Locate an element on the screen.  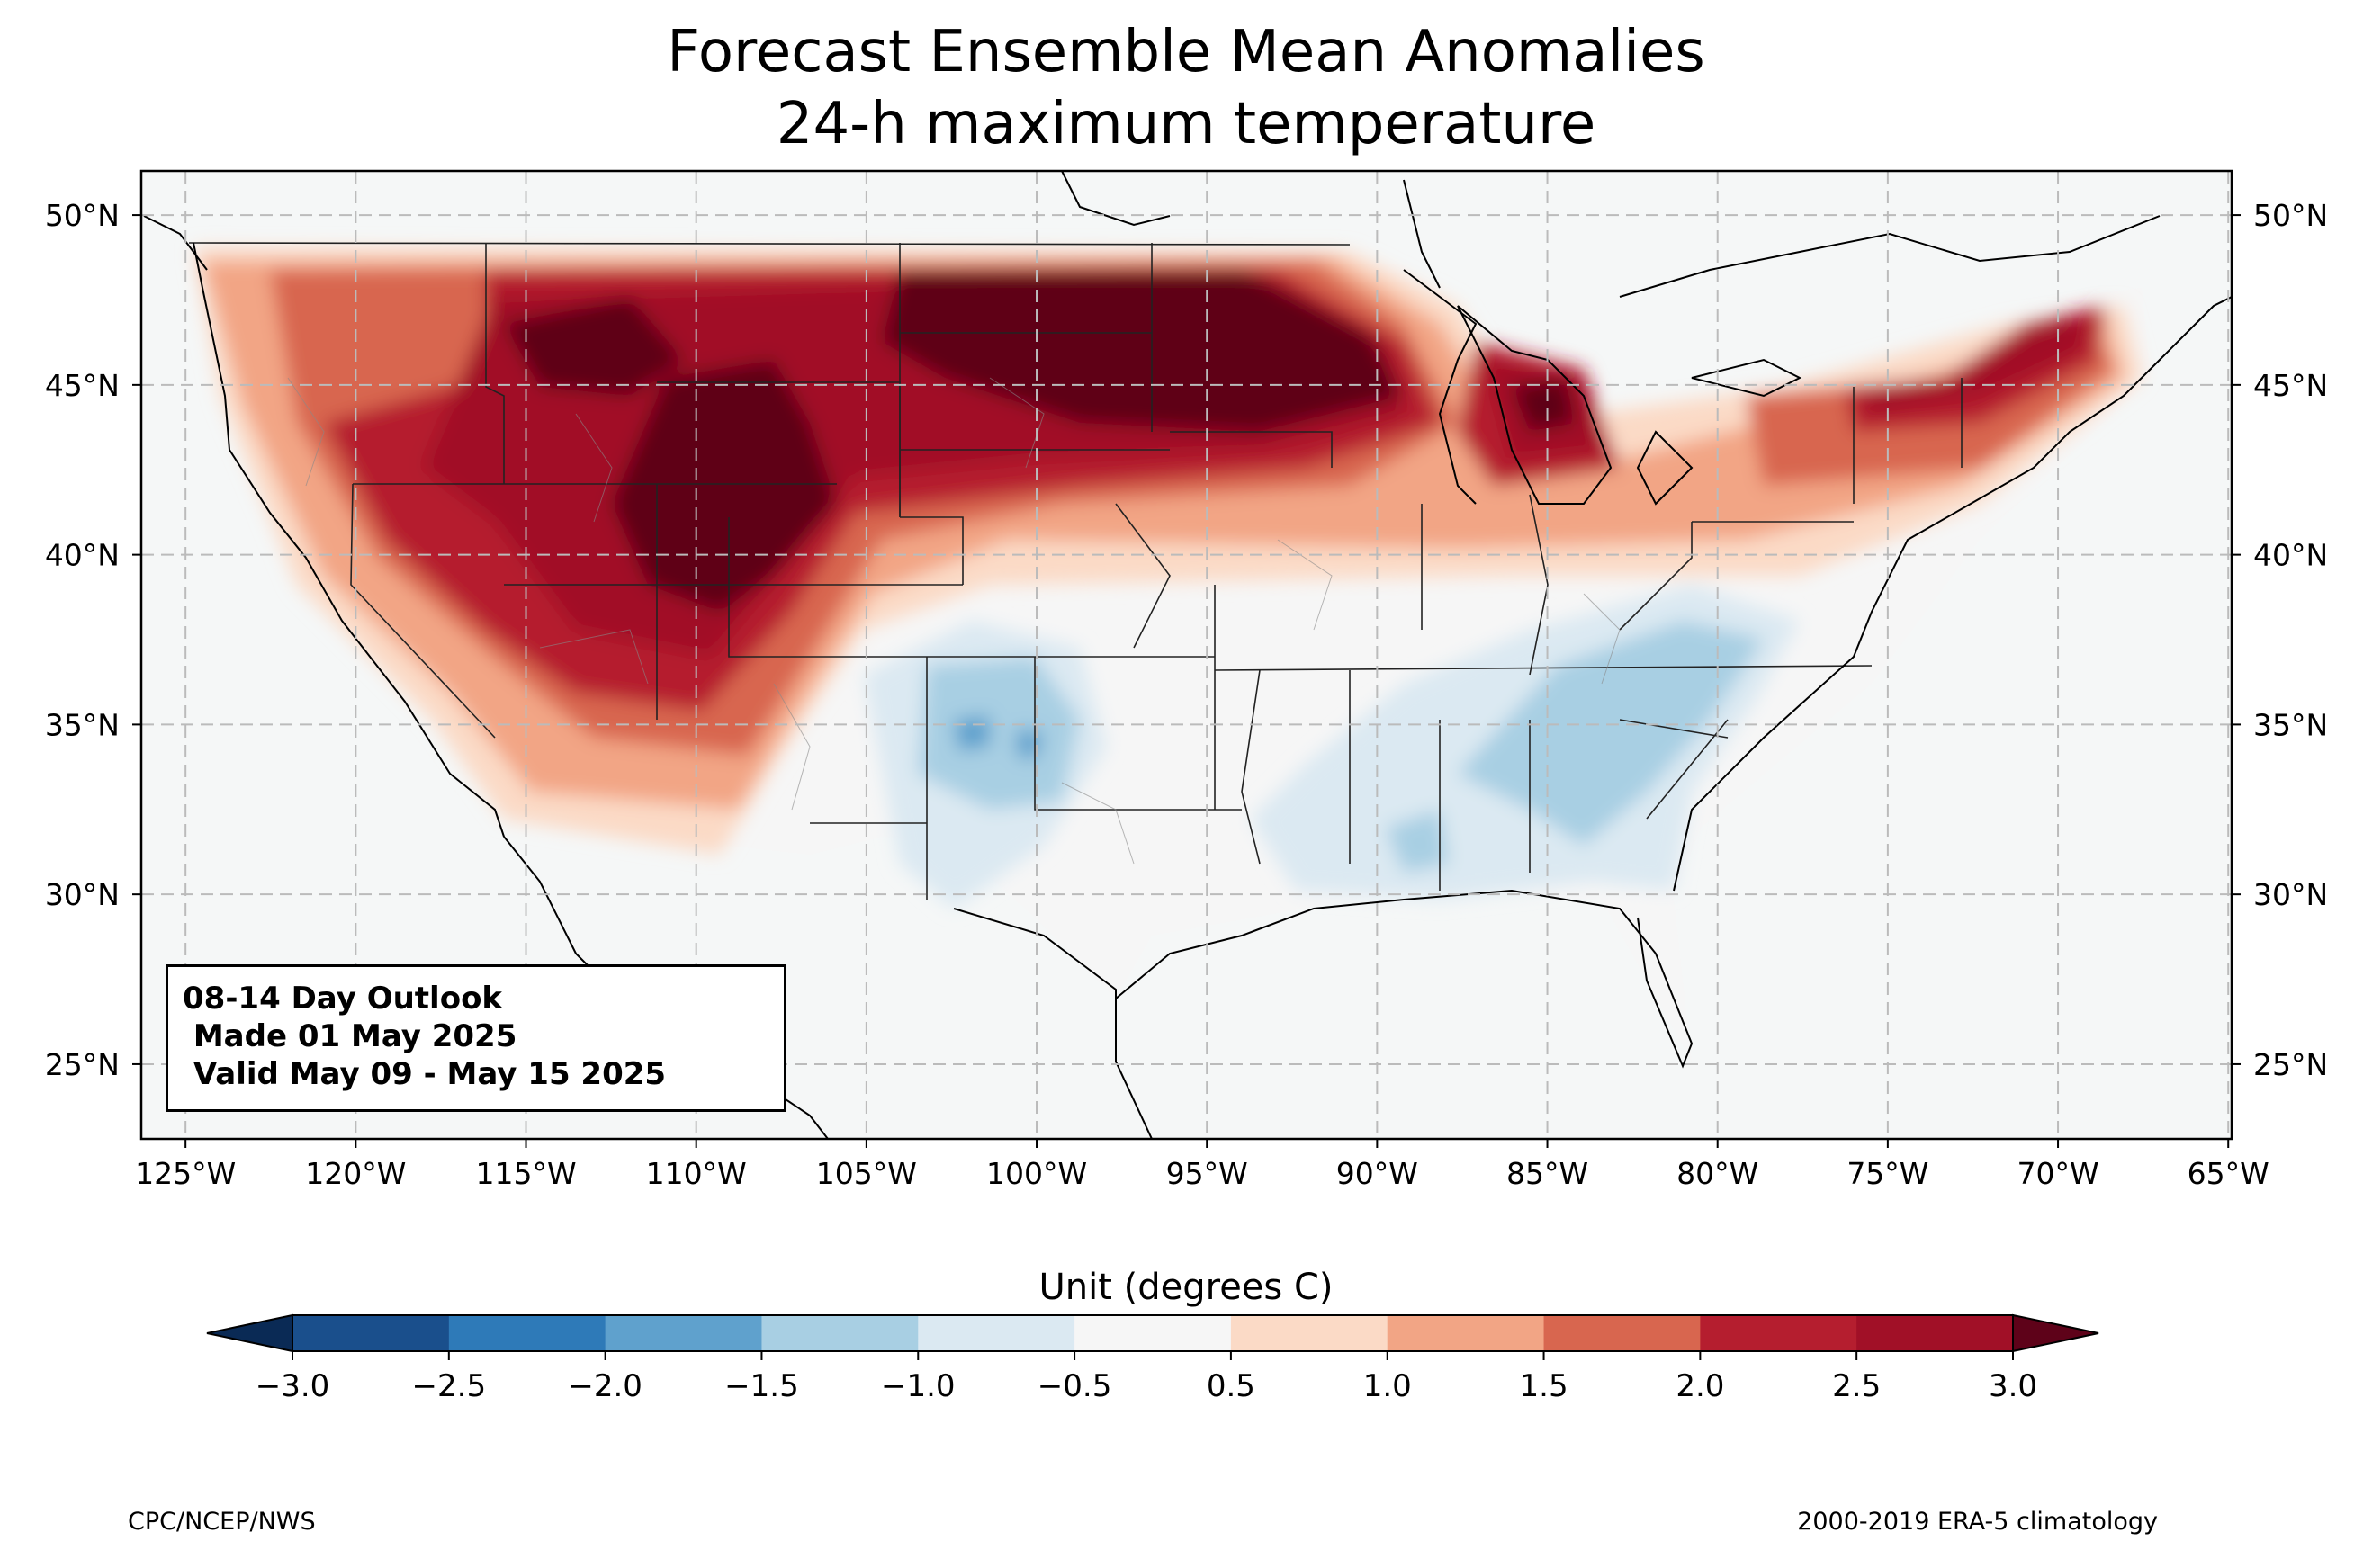
footer-source: CPC/NCEP/NWS is located at coordinates (222, 1522).